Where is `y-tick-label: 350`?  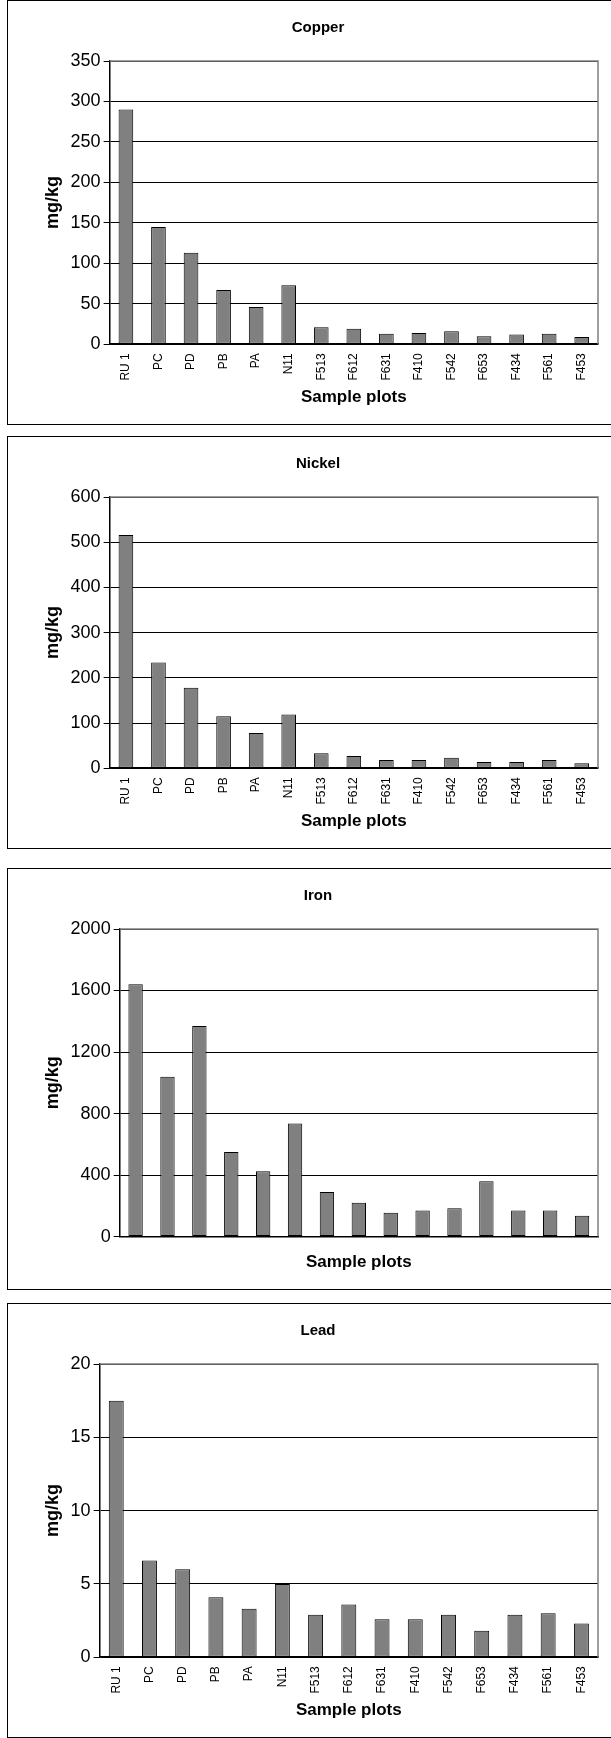
y-tick-label: 350 is located at coordinates (85, 59).